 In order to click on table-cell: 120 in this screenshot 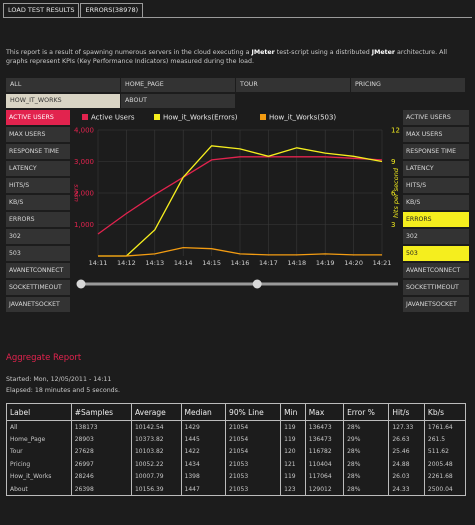, I will do `click(293, 451)`.